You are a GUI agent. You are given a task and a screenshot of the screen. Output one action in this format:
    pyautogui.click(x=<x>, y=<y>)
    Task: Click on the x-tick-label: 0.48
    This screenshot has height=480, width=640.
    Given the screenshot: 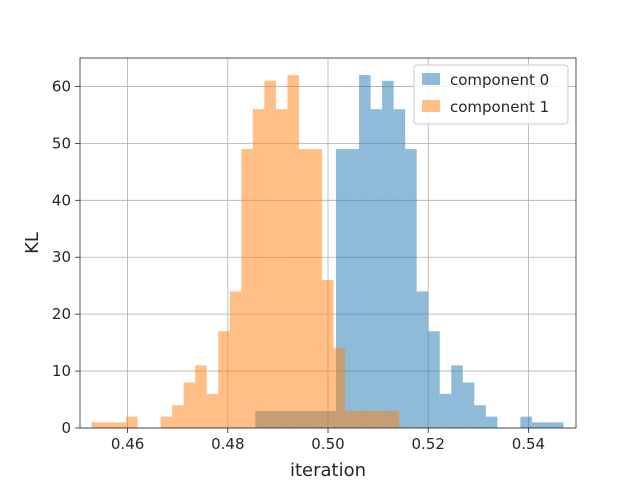 What is the action you would take?
    pyautogui.click(x=227, y=444)
    